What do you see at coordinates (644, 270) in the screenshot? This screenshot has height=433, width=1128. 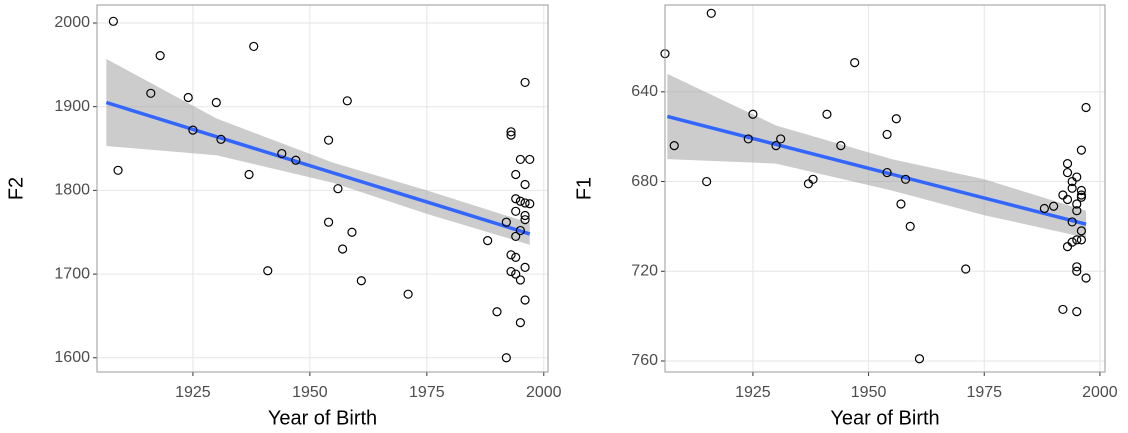 I see `y-tick-label: 720` at bounding box center [644, 270].